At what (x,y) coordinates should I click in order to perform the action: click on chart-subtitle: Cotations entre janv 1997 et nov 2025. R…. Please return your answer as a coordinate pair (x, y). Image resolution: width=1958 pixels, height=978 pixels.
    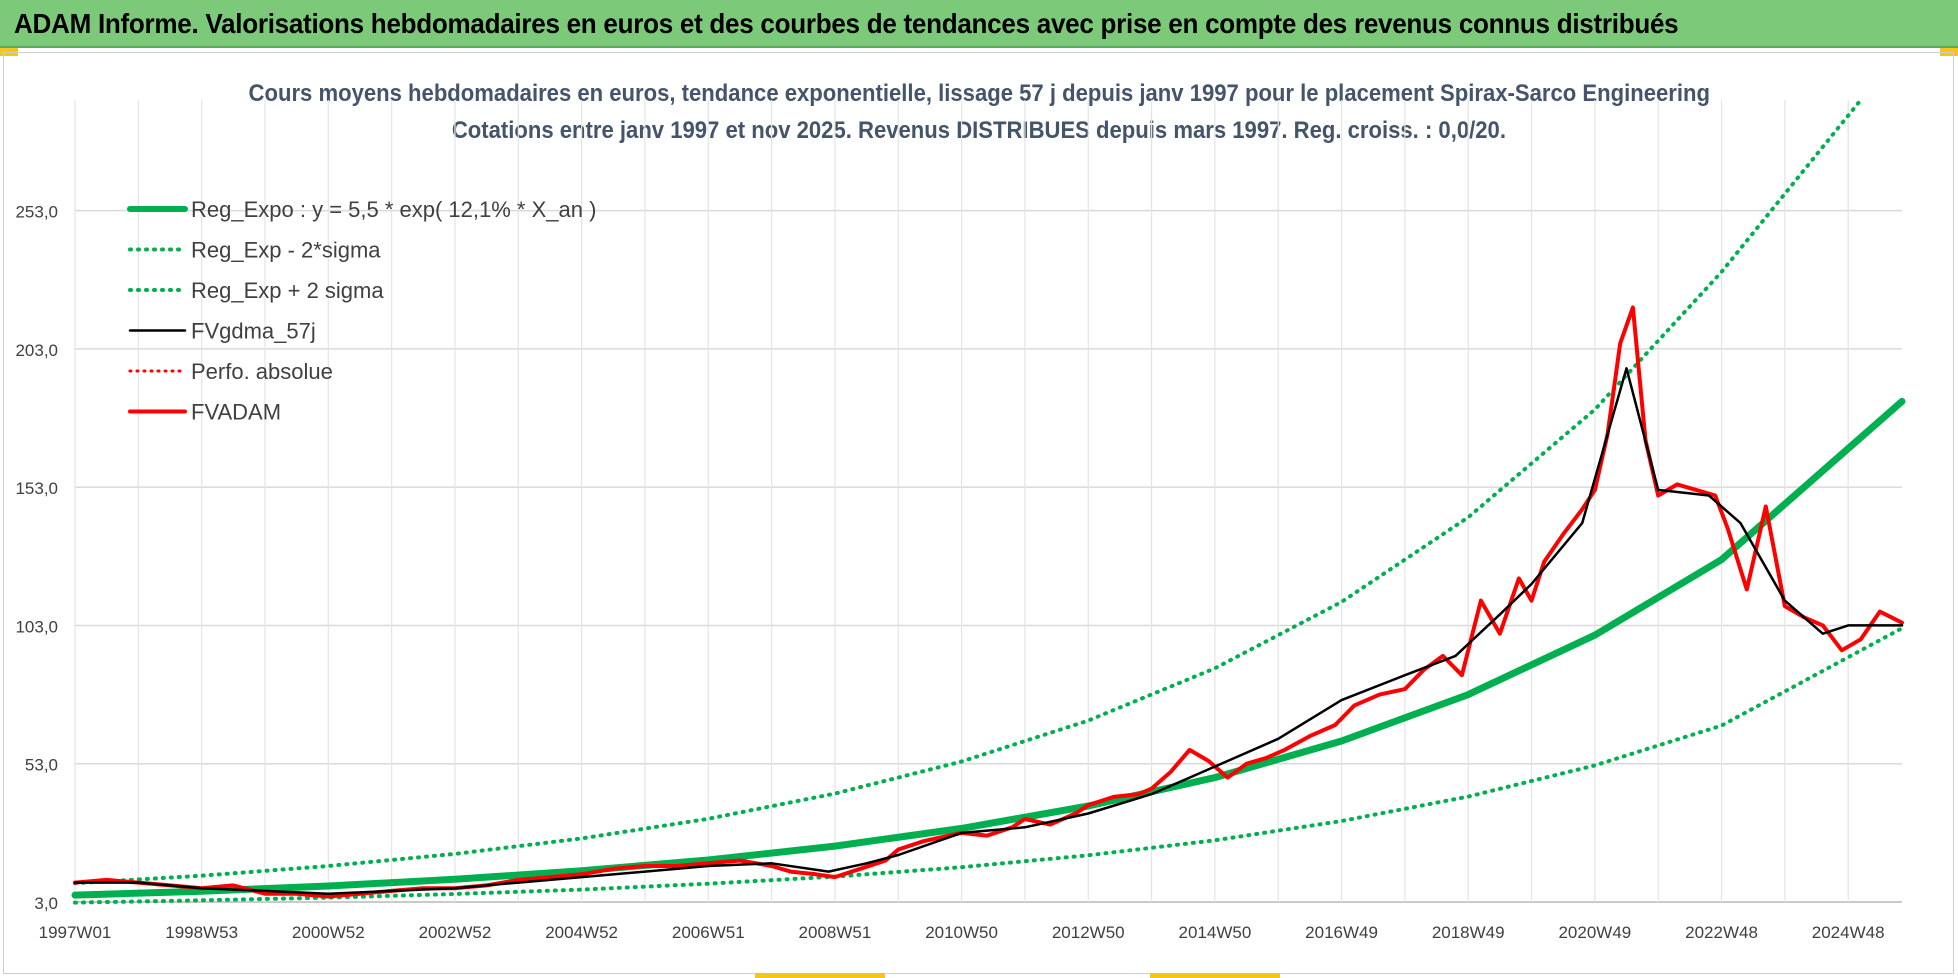
    Looking at the image, I should click on (979, 130).